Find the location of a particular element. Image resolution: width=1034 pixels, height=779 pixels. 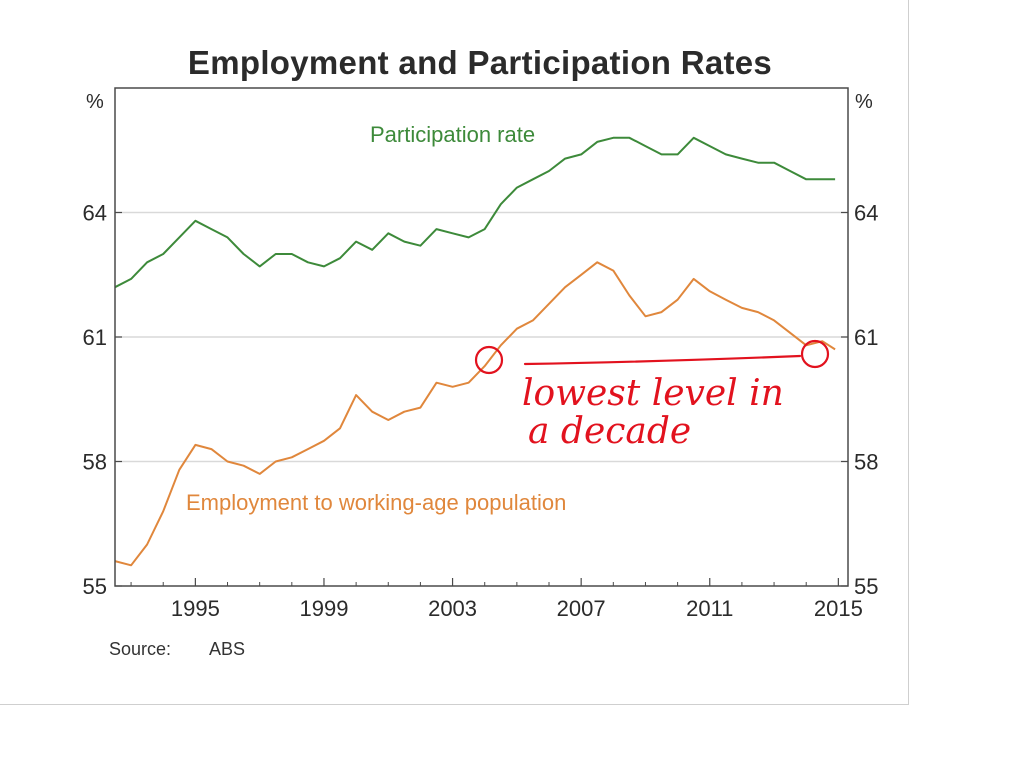

x-tick-label: 2015 is located at coordinates (838, 608).